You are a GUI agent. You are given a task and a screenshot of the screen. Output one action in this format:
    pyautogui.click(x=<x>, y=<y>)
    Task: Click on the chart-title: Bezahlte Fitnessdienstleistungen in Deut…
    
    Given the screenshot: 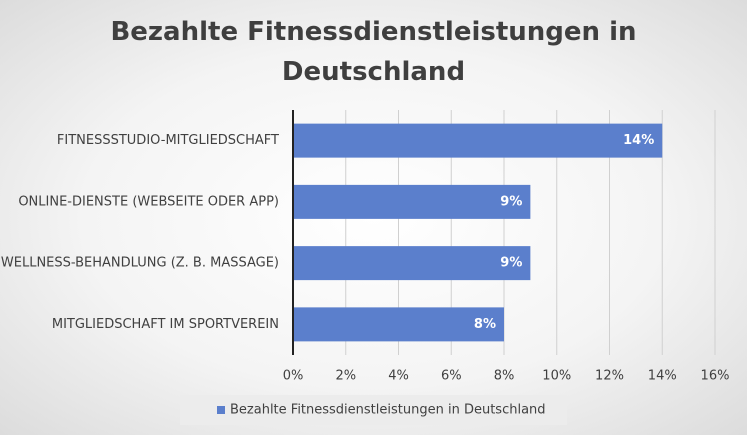 What is the action you would take?
    pyautogui.click(x=373, y=52)
    